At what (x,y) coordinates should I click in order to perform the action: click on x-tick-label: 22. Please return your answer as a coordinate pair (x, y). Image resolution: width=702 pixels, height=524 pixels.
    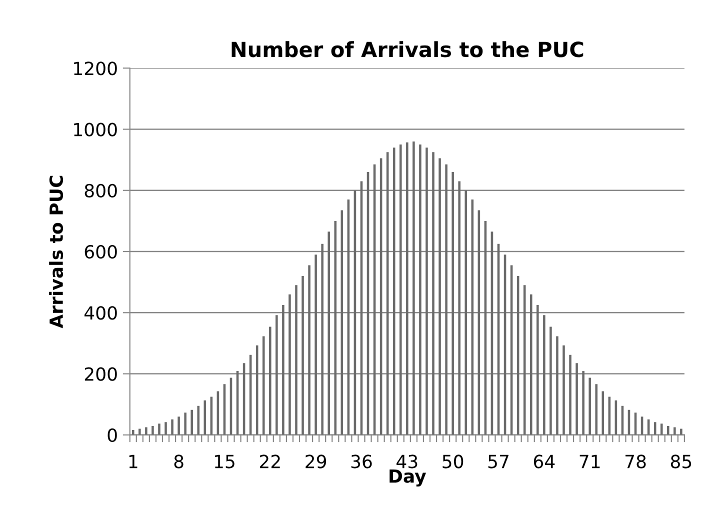
    Looking at the image, I should click on (270, 461).